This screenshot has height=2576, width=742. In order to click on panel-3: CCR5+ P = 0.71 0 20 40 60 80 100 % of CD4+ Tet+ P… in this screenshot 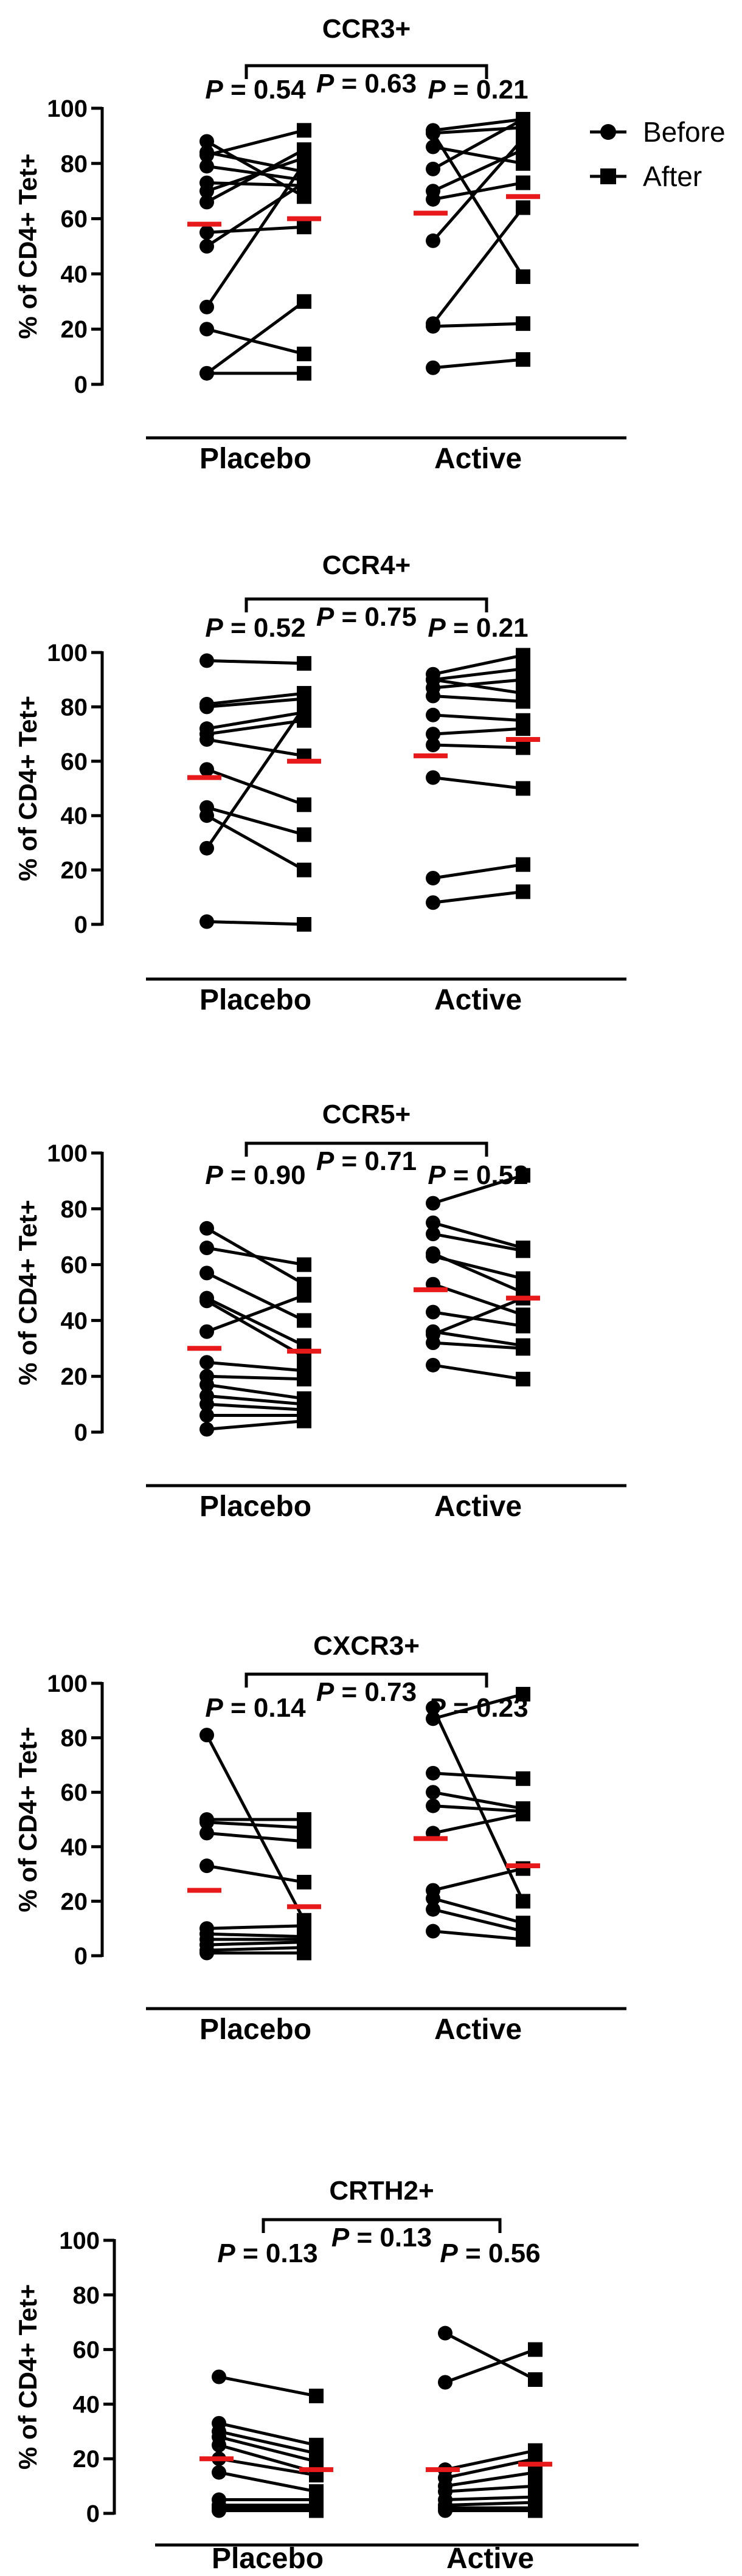, I will do `click(320, 1311)`.